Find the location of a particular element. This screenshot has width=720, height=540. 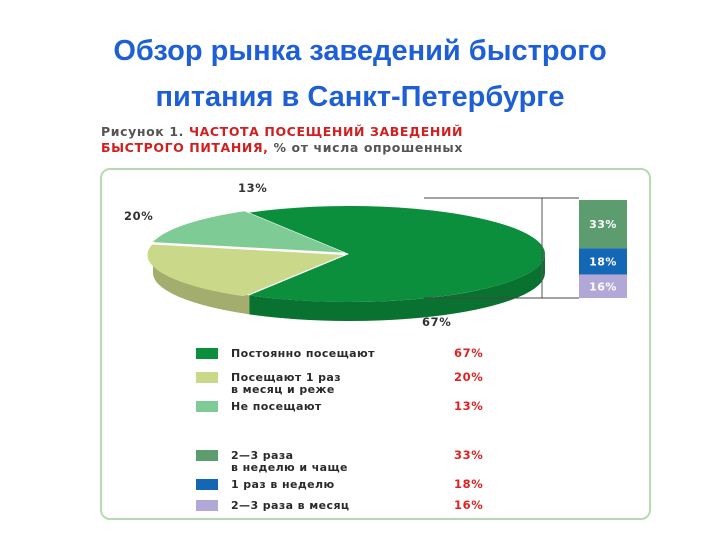

legend-label-line-2: в неделю и чаще is located at coordinates (289, 467).